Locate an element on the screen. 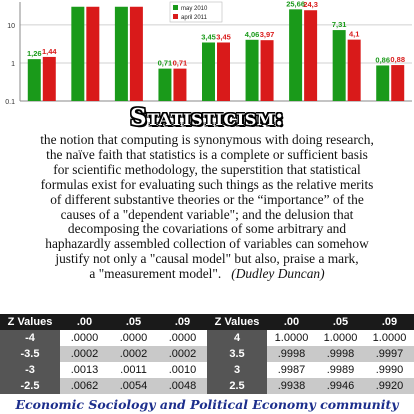  z-value-cell: .0048 is located at coordinates (182, 386).